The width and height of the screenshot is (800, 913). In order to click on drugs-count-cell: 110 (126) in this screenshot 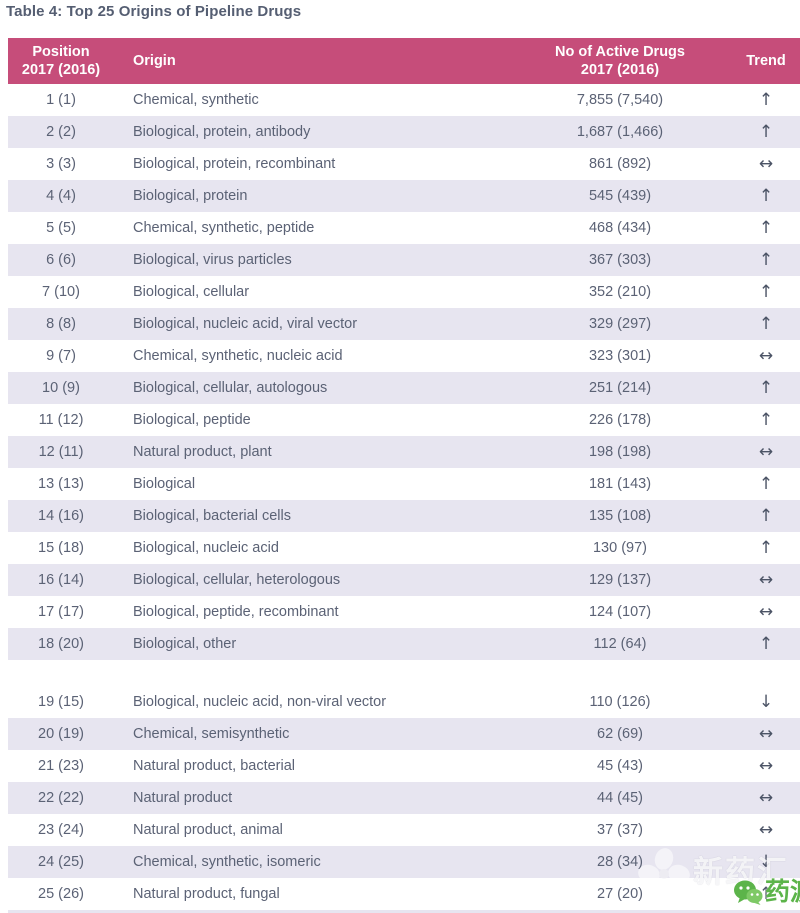, I will do `click(620, 702)`.